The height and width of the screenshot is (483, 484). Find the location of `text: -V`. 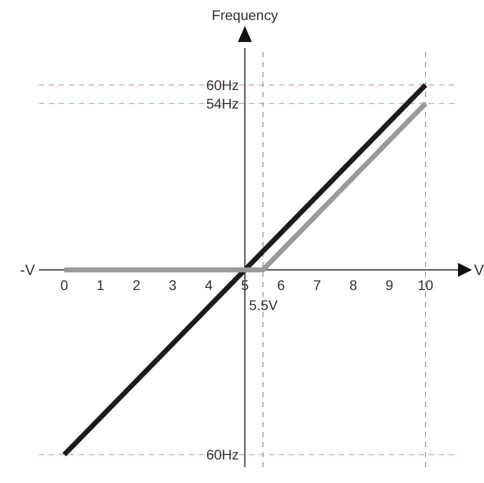

text: -V is located at coordinates (27, 270).